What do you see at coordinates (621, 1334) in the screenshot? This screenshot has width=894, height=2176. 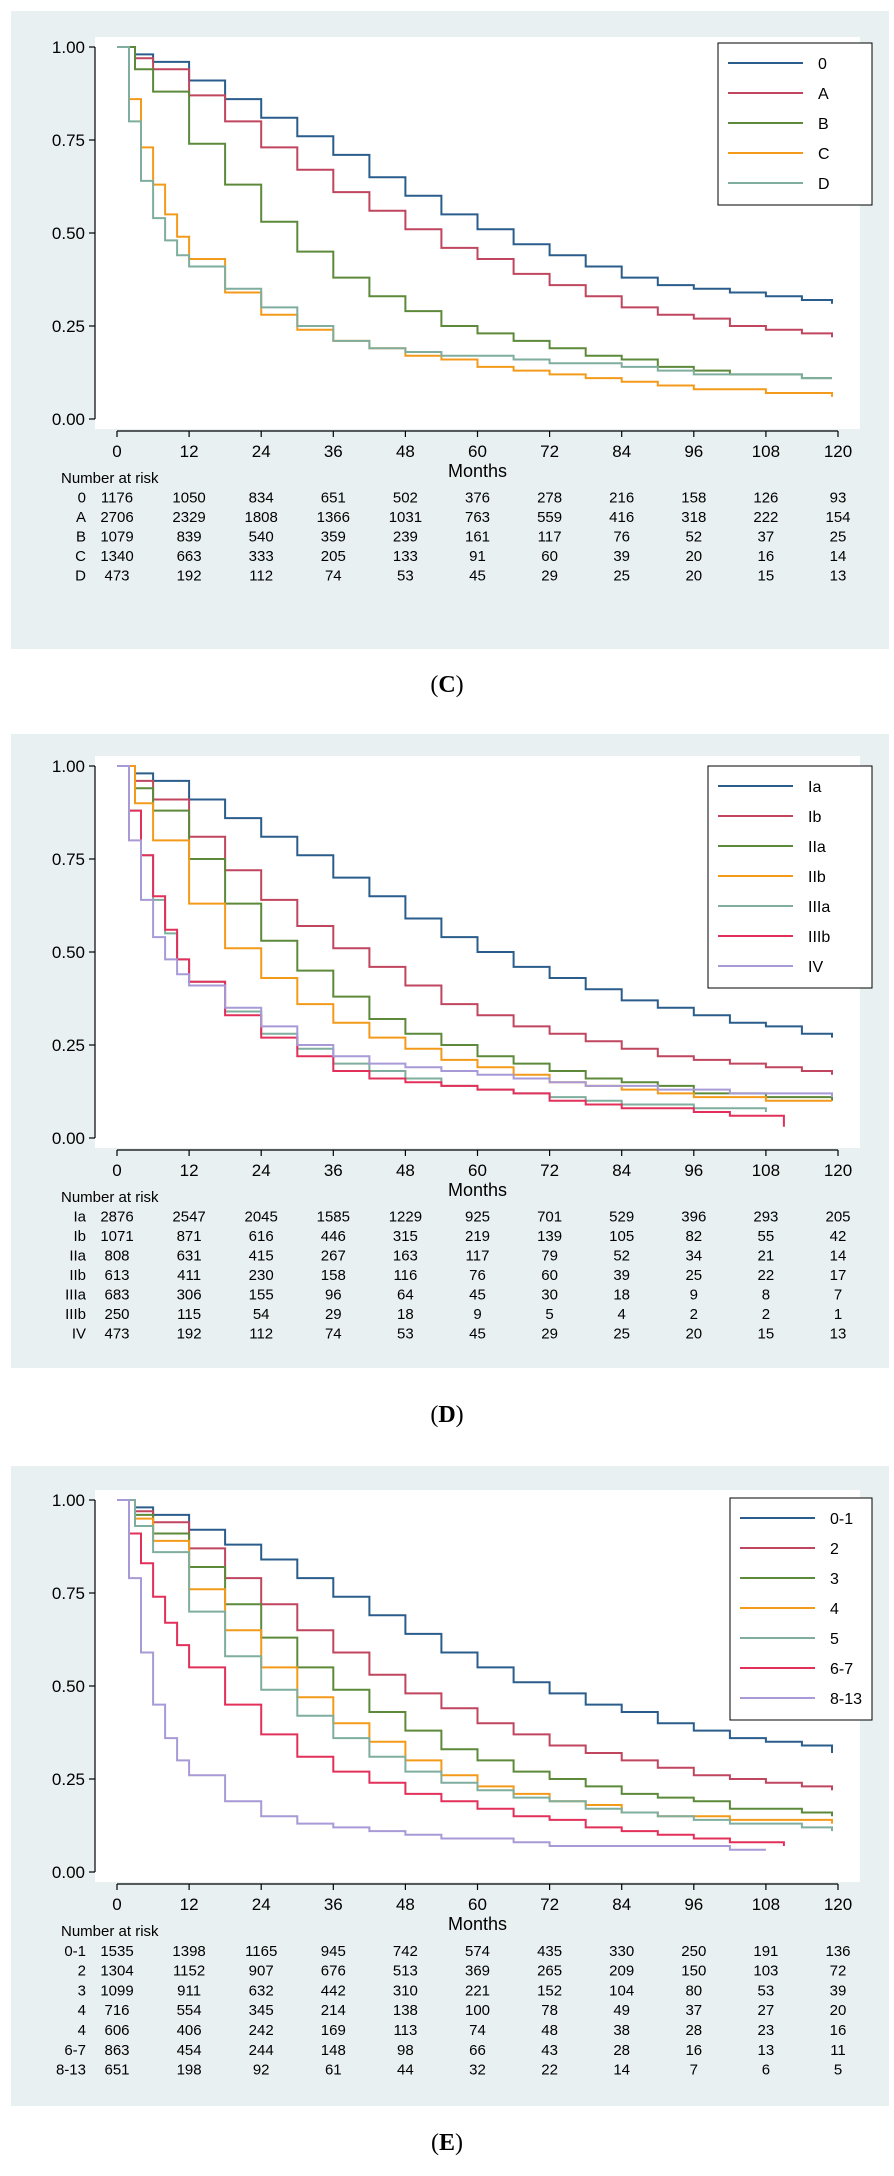 I see `risk-cell: 25` at bounding box center [621, 1334].